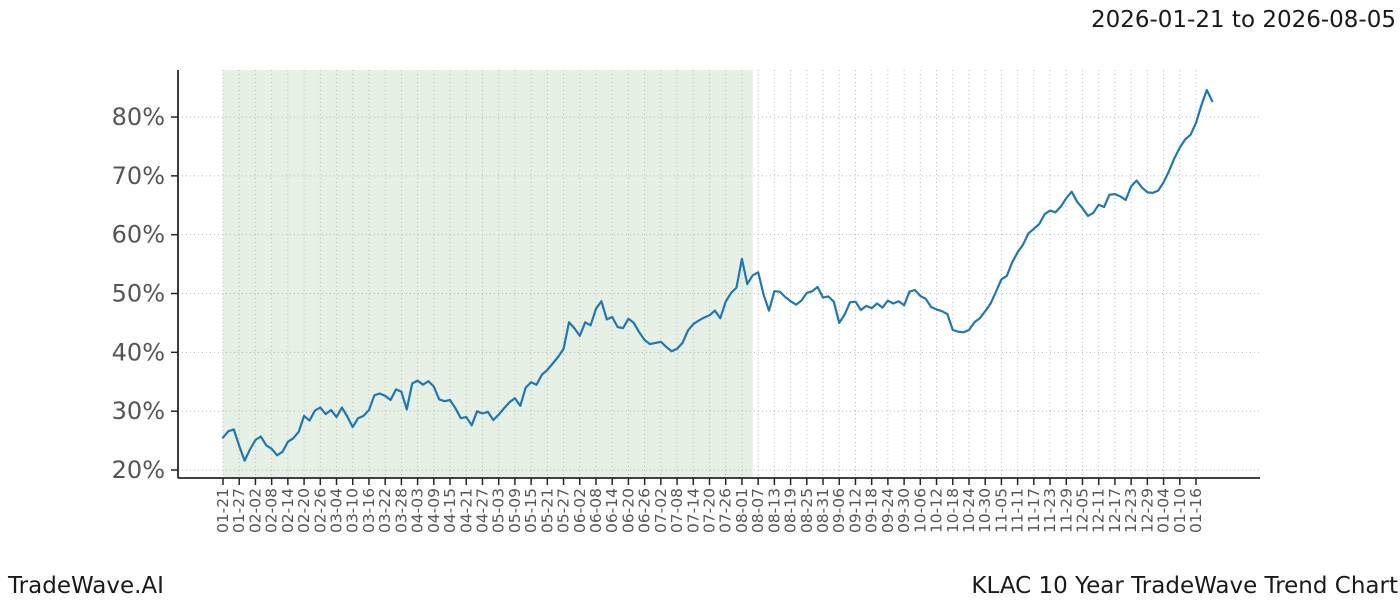 The height and width of the screenshot is (600, 1400). I want to click on x-tick-label: 06-20, so click(628, 510).